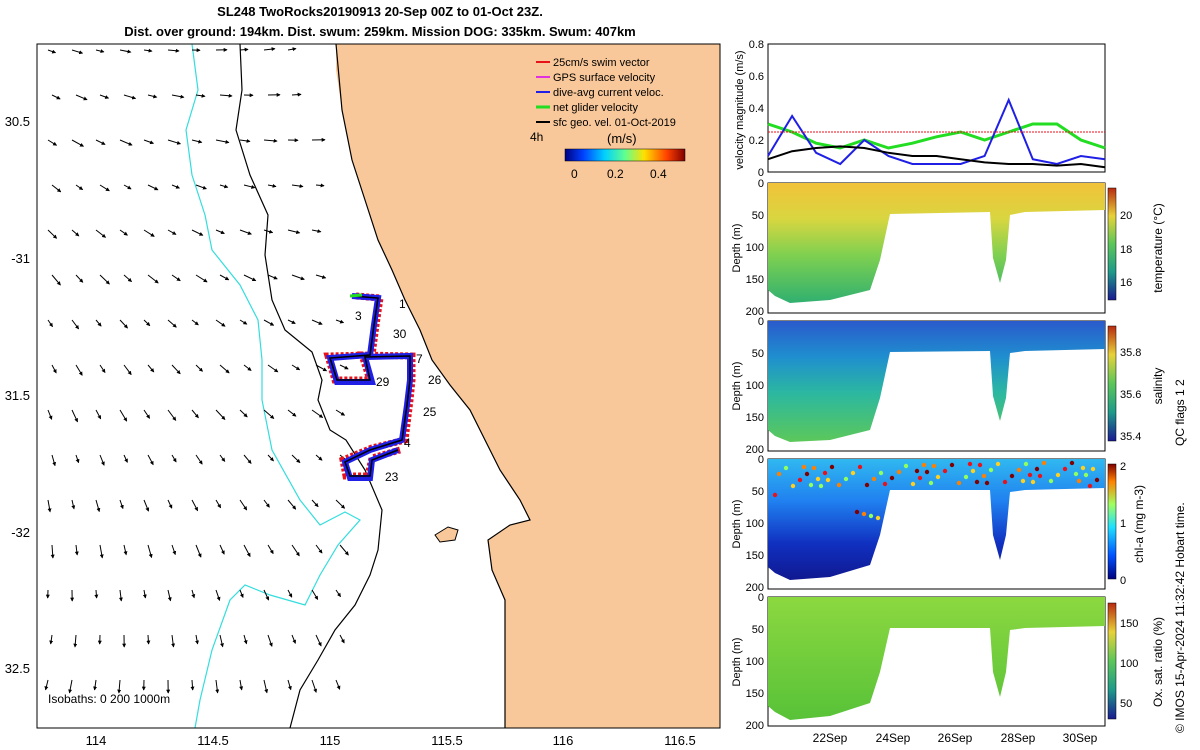  I want to click on depth-tick-label: 150, so click(755, 418).